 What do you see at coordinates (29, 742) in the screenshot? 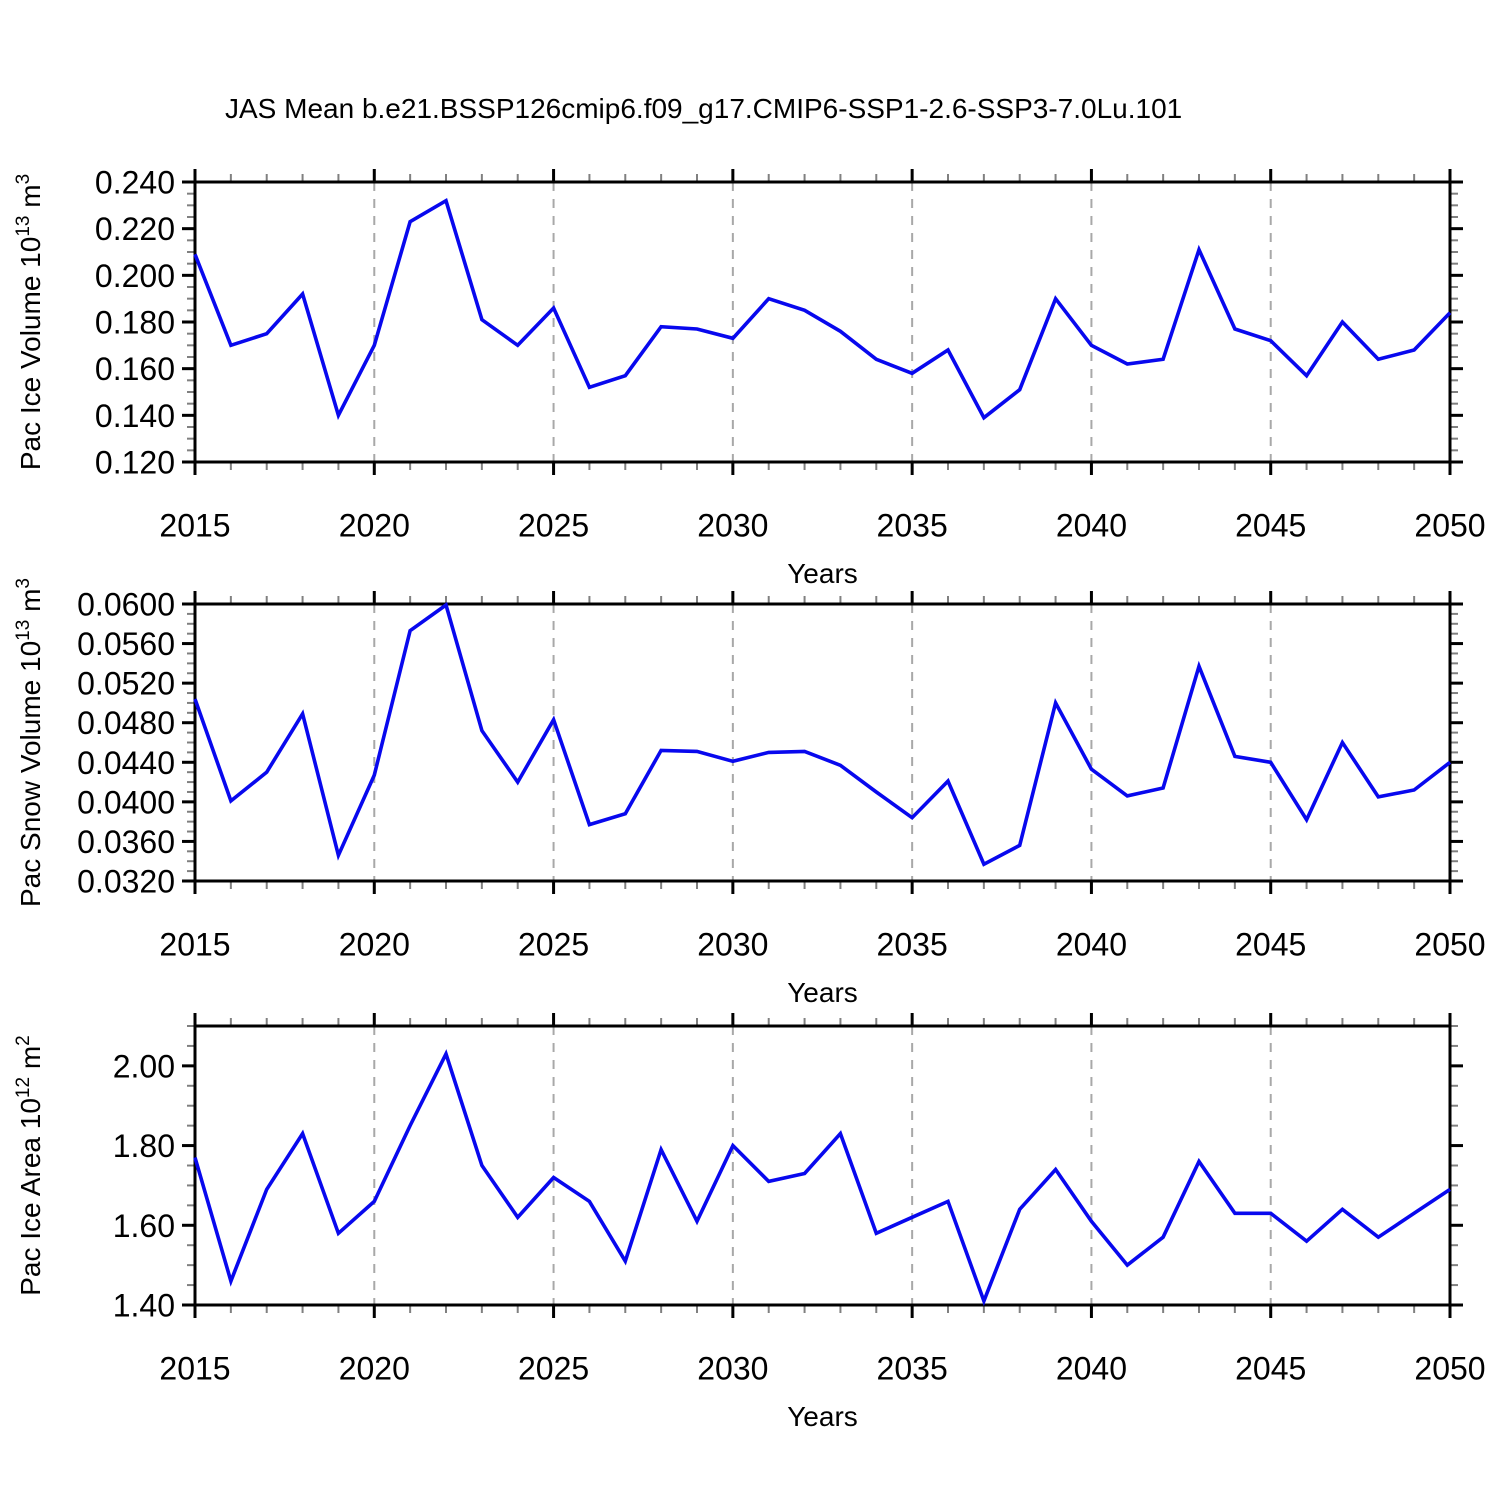
I see `y-axis-title: Pac Snow Volume 1013 m3` at bounding box center [29, 742].